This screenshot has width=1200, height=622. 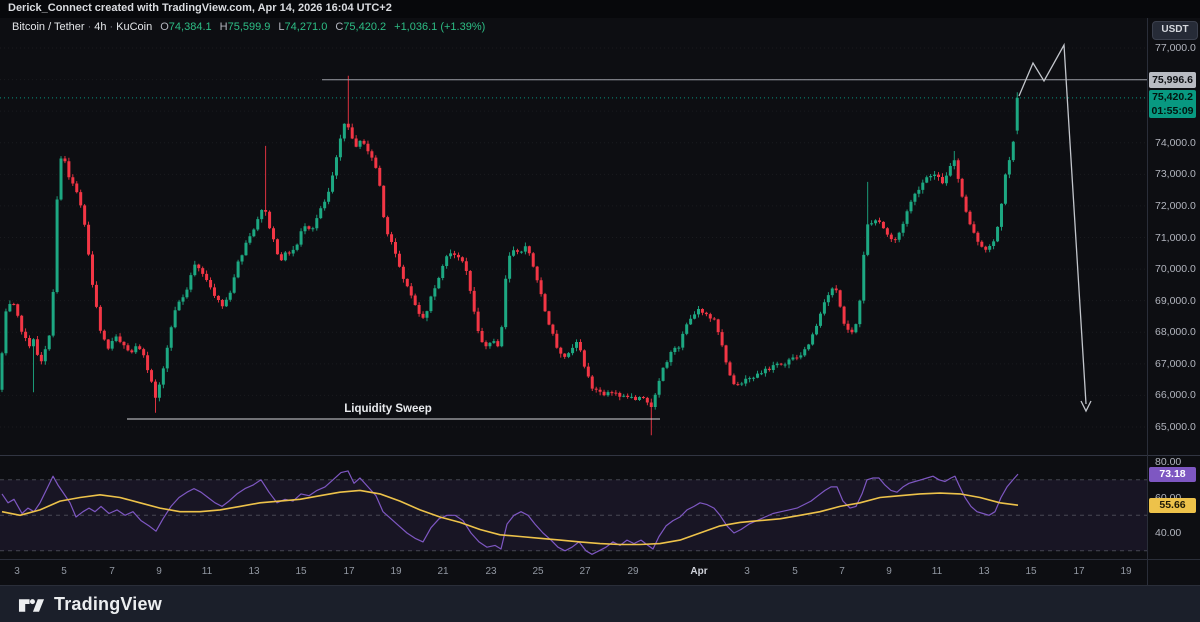 What do you see at coordinates (1175, 48) in the screenshot?
I see `price-axis-label: 77,000.0` at bounding box center [1175, 48].